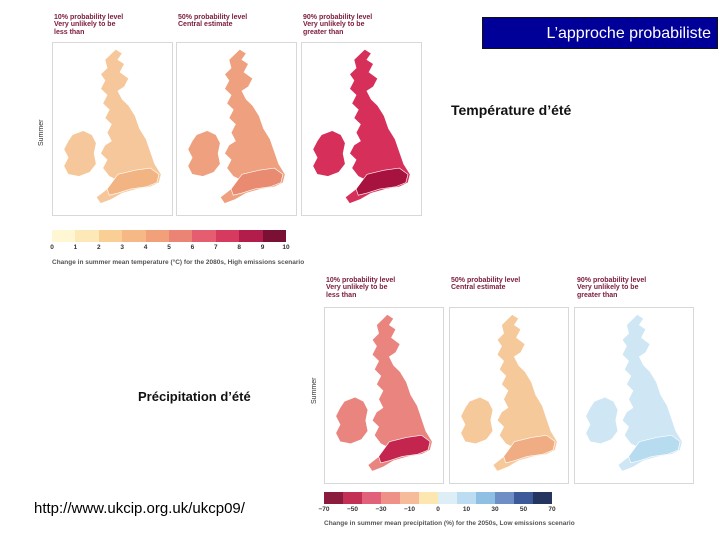 This screenshot has width=720, height=540. I want to click on legend-tick-label: 7, so click(215, 247).